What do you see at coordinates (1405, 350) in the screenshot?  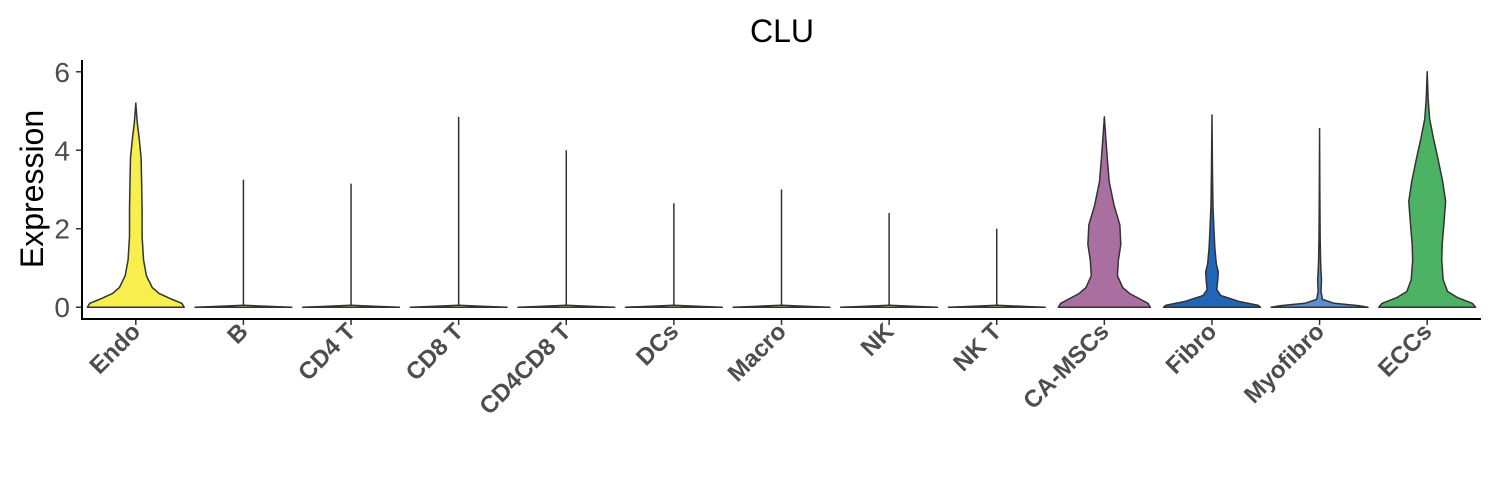 I see `x-tick-label-eccs: ECCs` at bounding box center [1405, 350].